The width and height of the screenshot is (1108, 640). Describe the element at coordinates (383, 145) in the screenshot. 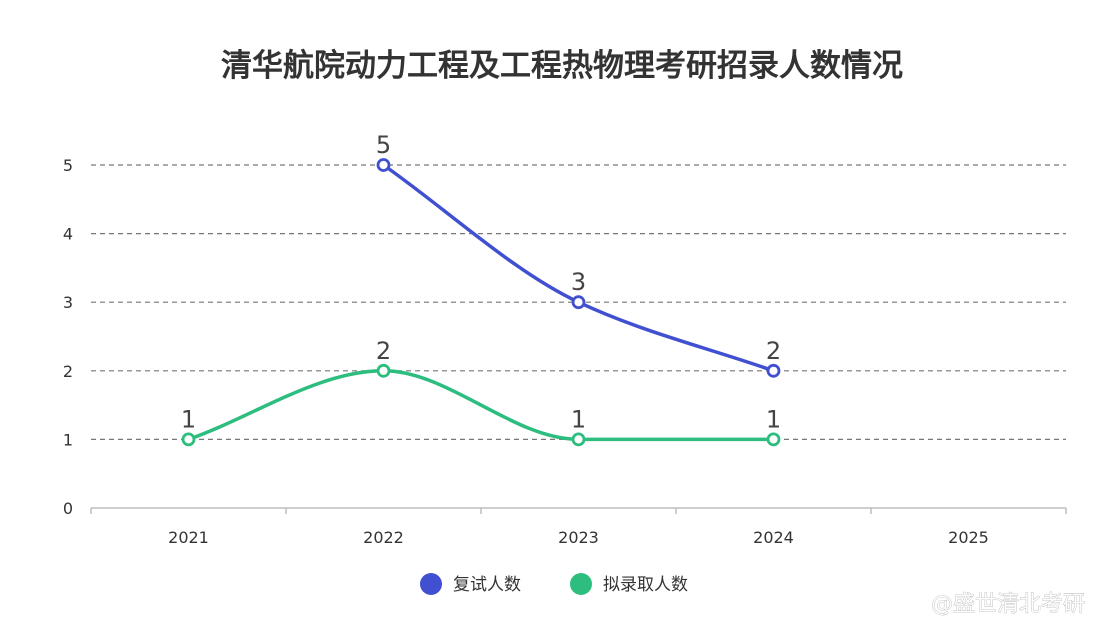

I see `data-label: 5` at that location.